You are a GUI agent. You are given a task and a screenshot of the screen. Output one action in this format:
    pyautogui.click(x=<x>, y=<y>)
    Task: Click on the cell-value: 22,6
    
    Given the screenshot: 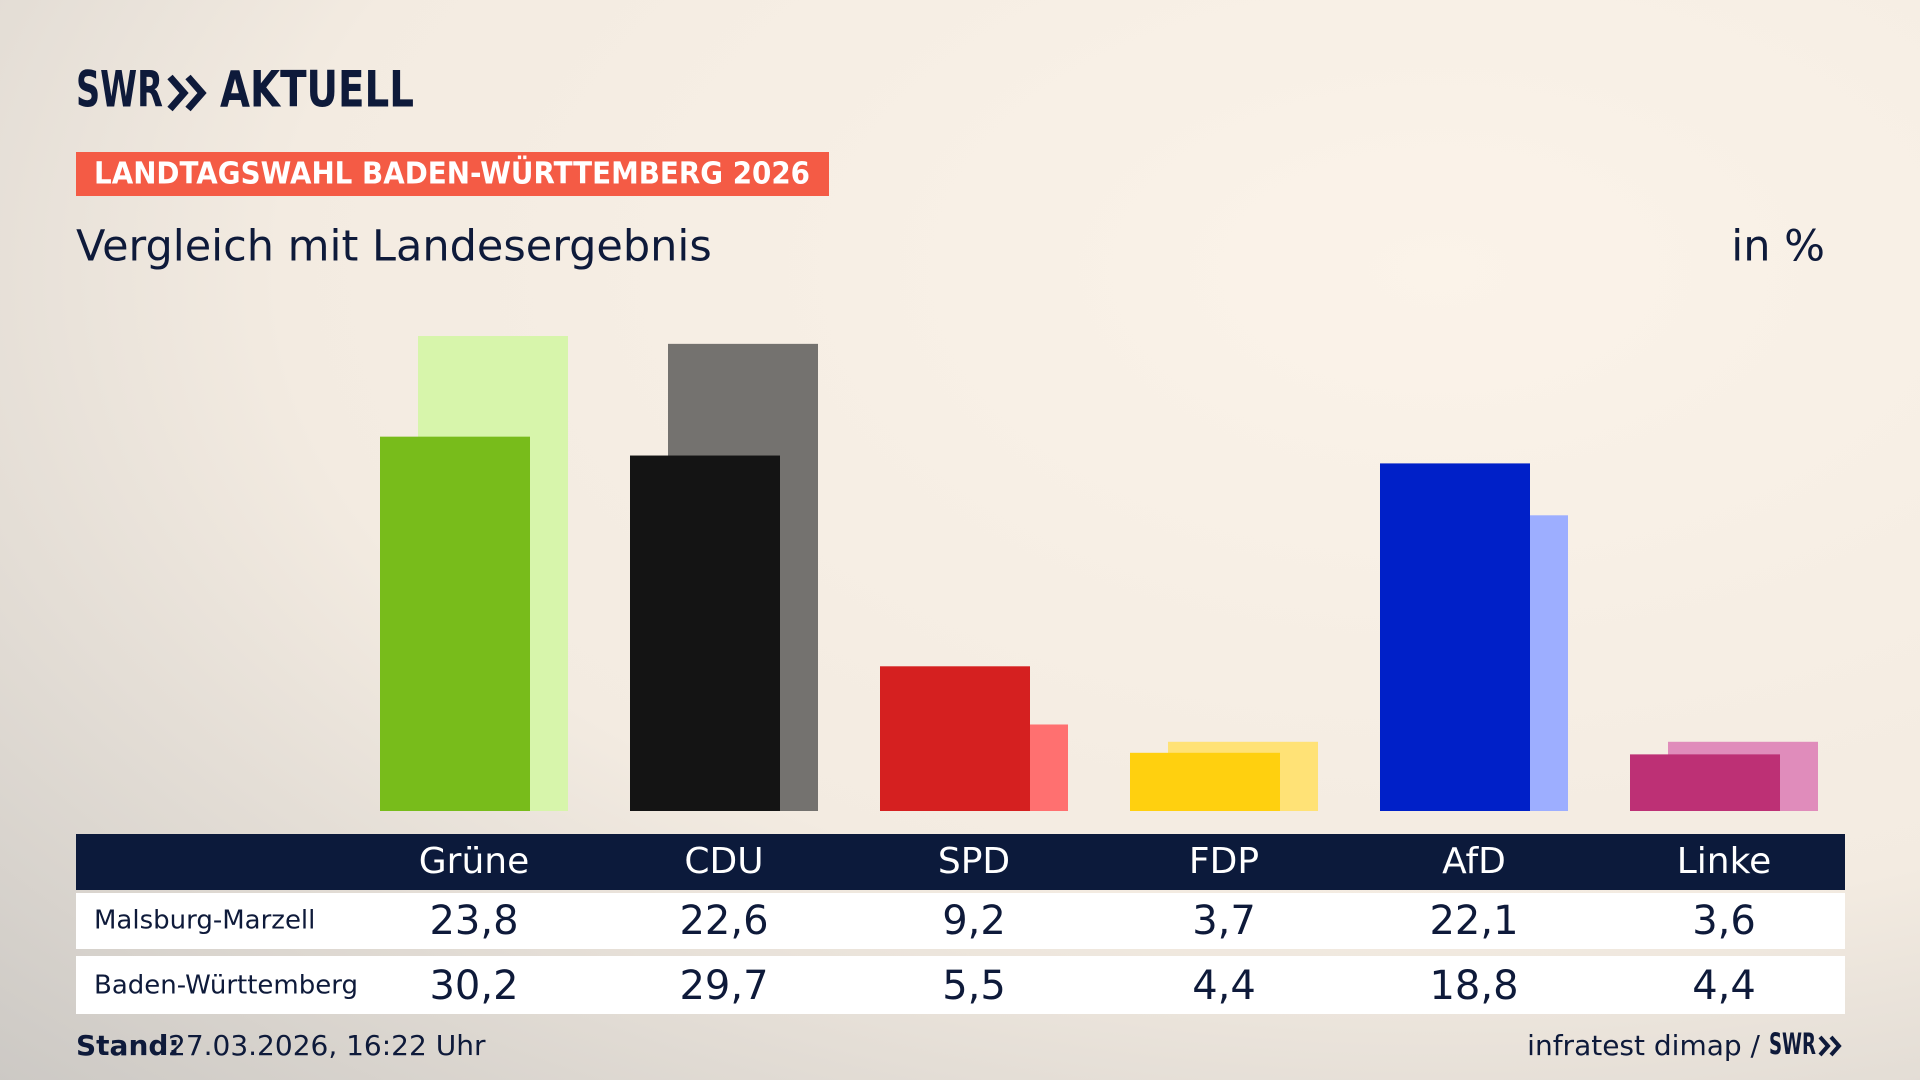 What is the action you would take?
    pyautogui.click(x=723, y=921)
    